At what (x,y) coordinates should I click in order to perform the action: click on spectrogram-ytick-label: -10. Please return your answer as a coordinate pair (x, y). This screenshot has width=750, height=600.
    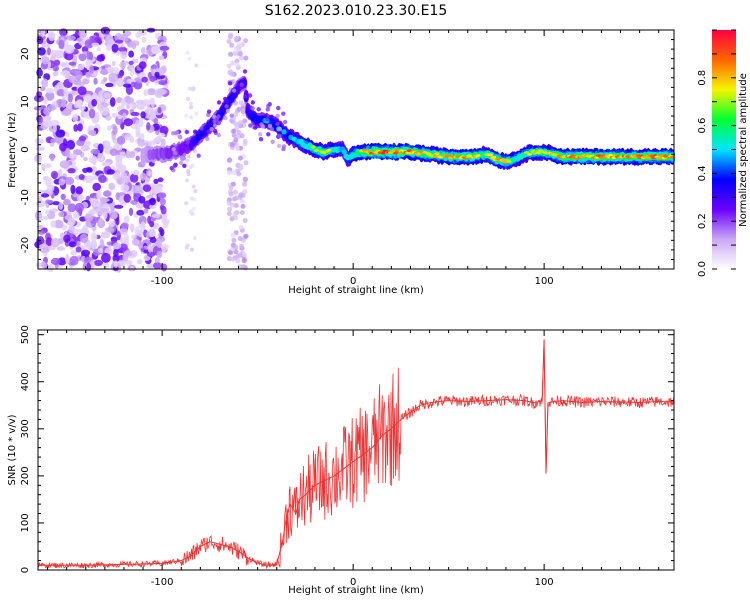
    Looking at the image, I should click on (25, 197).